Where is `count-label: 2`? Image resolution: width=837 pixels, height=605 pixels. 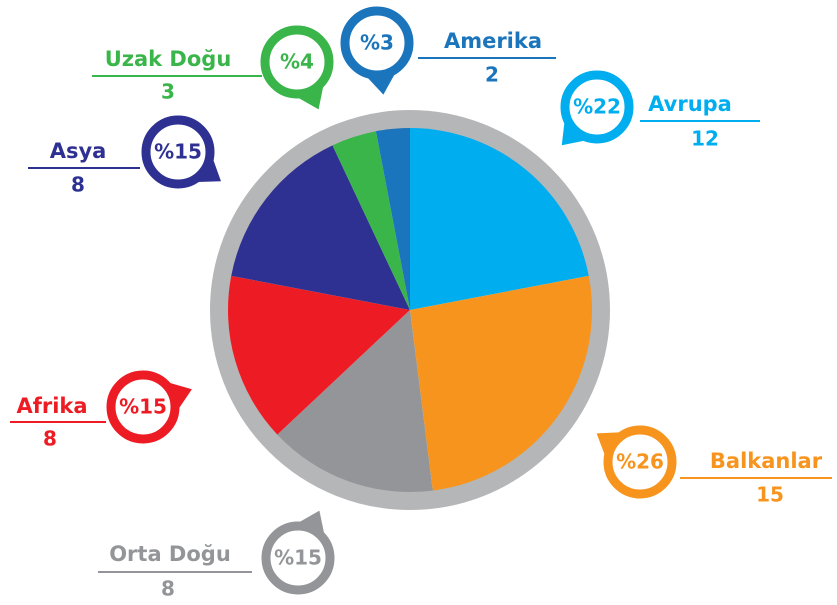
count-label: 2 is located at coordinates (492, 75).